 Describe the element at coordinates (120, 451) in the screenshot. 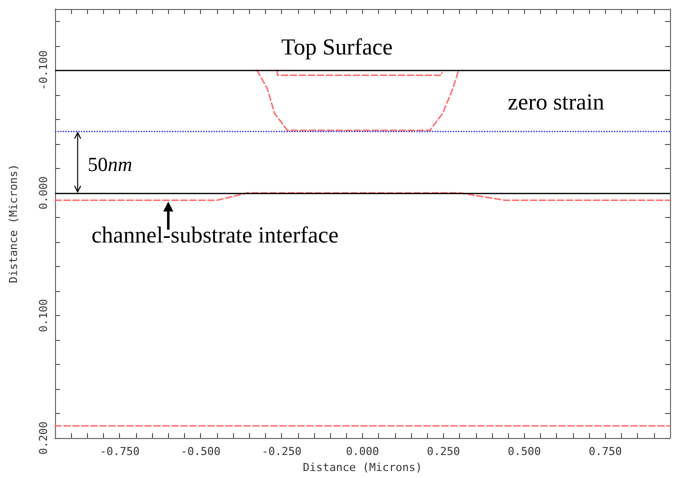

I see `x-tick-label: -0.750` at that location.